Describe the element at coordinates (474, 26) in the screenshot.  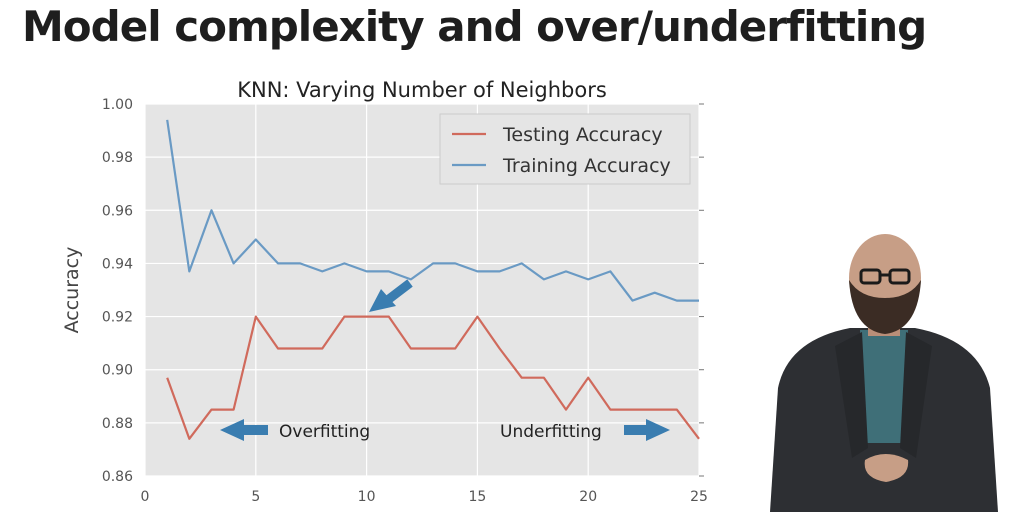
I see `slide-title: Model complexity and over/underfitting` at that location.